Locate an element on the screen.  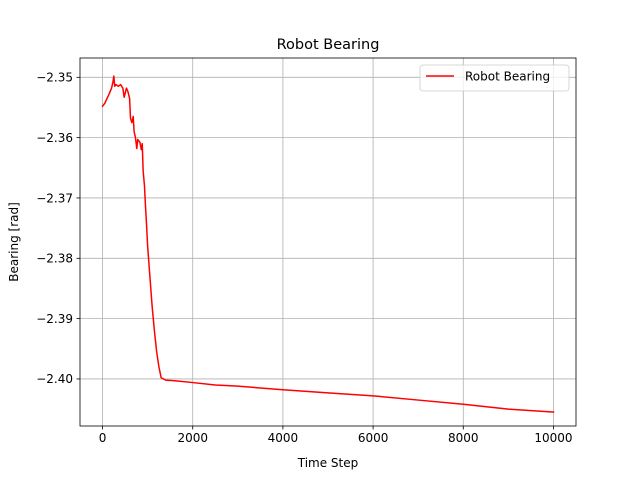
y-tick-label: −2.37 is located at coordinates (54, 198).